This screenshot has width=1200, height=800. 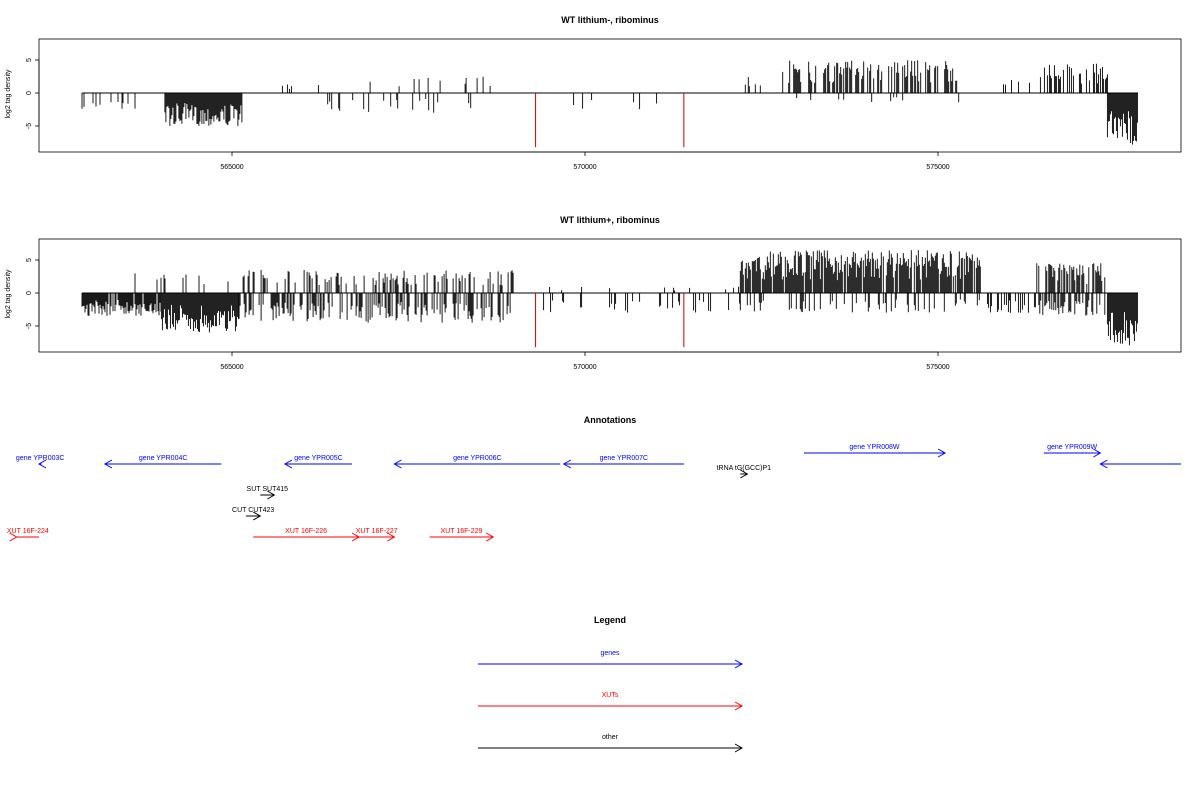 I want to click on panel-2-axes: 5 0 -5 565000 570000 575000, so click(x=488, y=314).